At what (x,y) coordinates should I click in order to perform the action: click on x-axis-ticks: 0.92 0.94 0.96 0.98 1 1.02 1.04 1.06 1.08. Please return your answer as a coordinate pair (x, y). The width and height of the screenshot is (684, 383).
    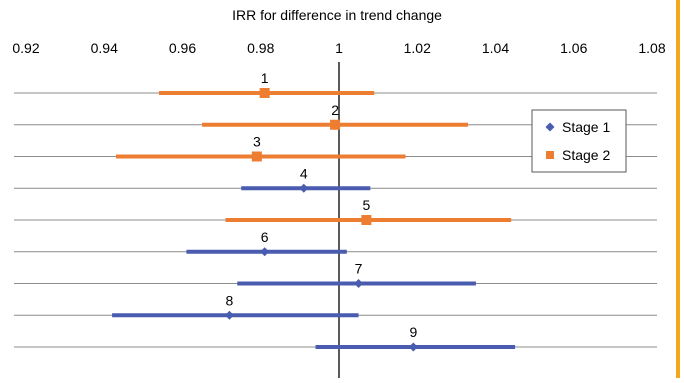
    Looking at the image, I should click on (338, 48).